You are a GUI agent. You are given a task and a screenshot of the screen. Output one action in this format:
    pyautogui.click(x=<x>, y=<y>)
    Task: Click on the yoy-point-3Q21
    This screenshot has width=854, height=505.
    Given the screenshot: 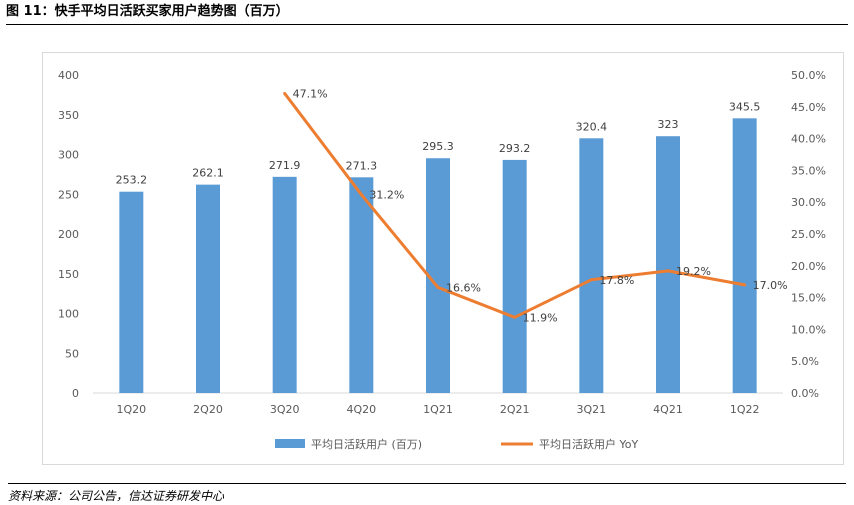 What is the action you would take?
    pyautogui.click(x=591, y=280)
    